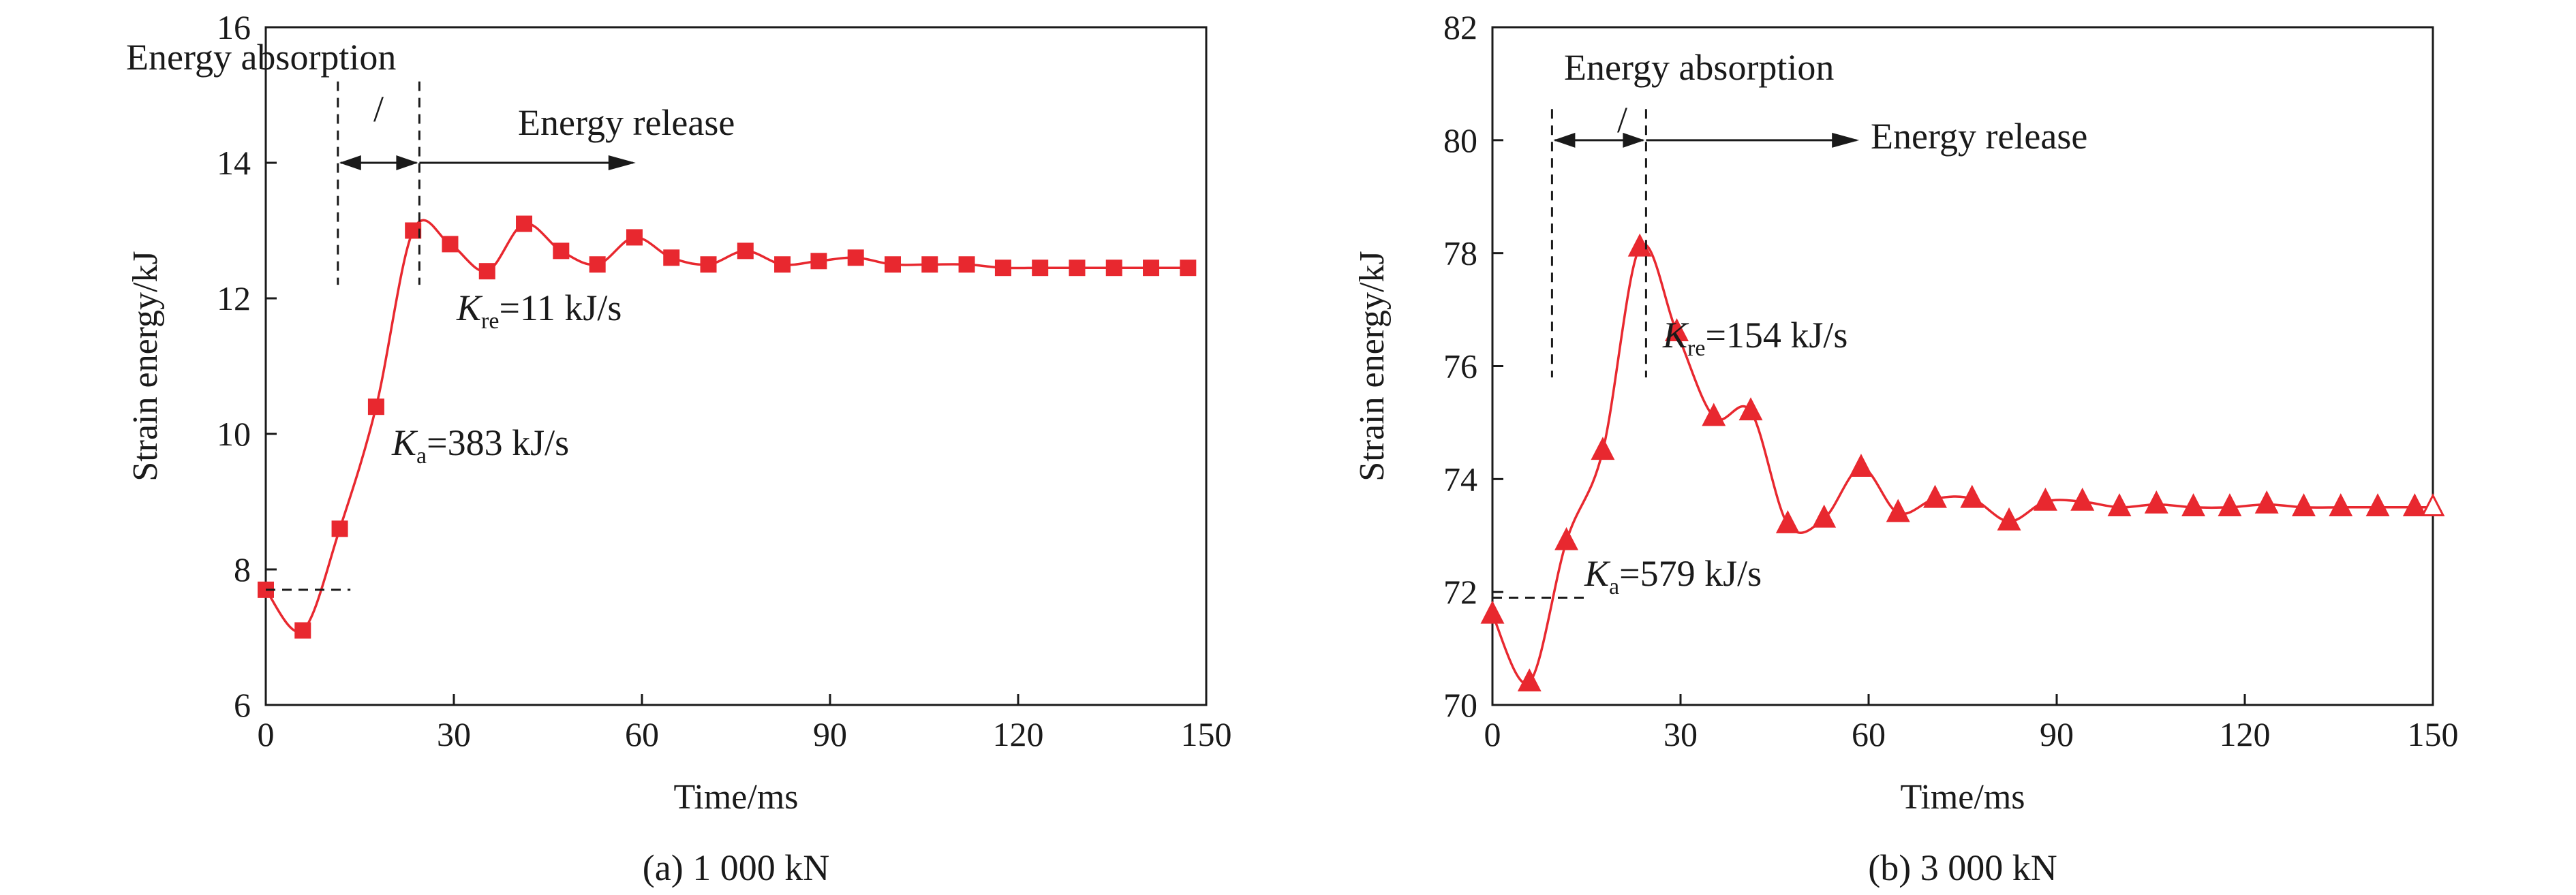  What do you see at coordinates (234, 298) in the screenshot?
I see `y-tick-label: 12` at bounding box center [234, 298].